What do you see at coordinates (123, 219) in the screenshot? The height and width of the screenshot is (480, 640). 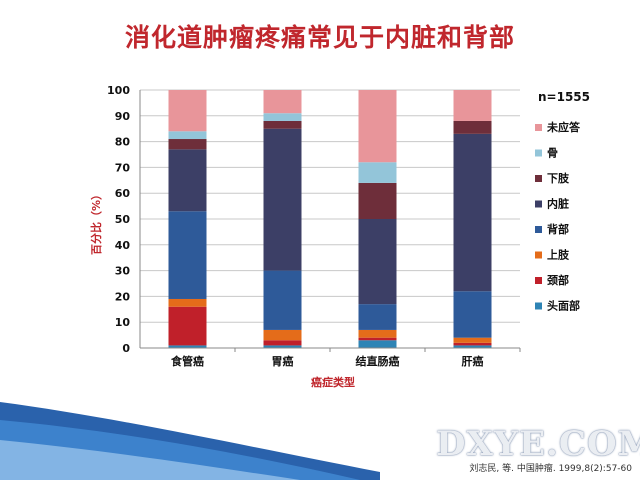 I see `y-tick-label: 50` at bounding box center [123, 219].